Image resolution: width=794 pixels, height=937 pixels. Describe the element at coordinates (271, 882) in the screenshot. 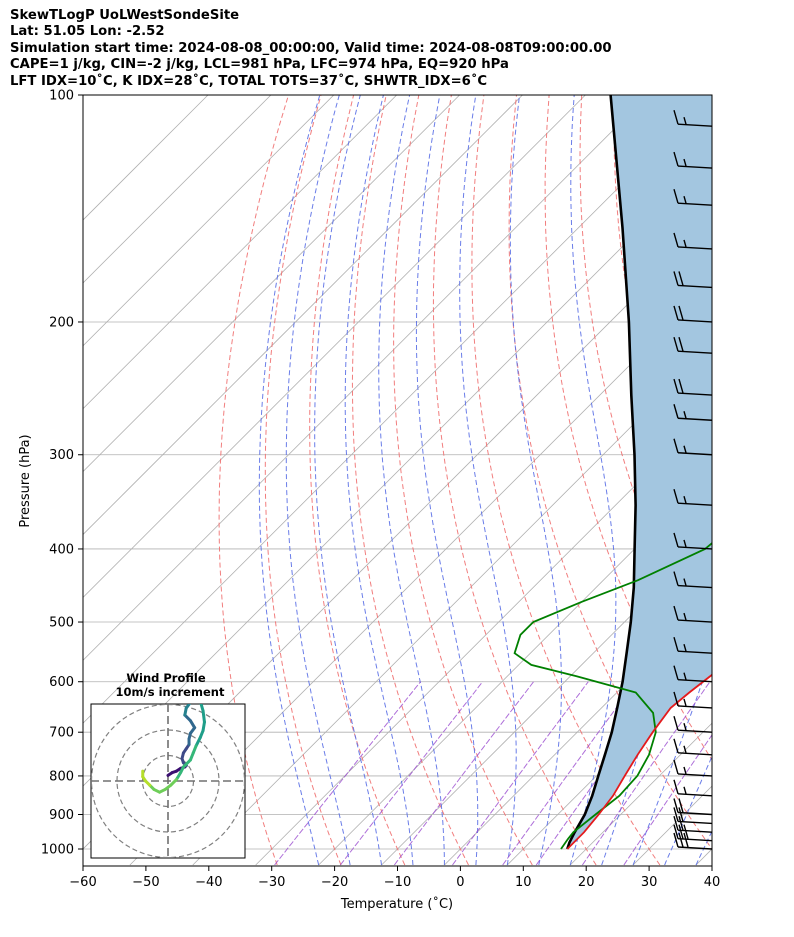

I see `x-tick-label: −30` at that location.